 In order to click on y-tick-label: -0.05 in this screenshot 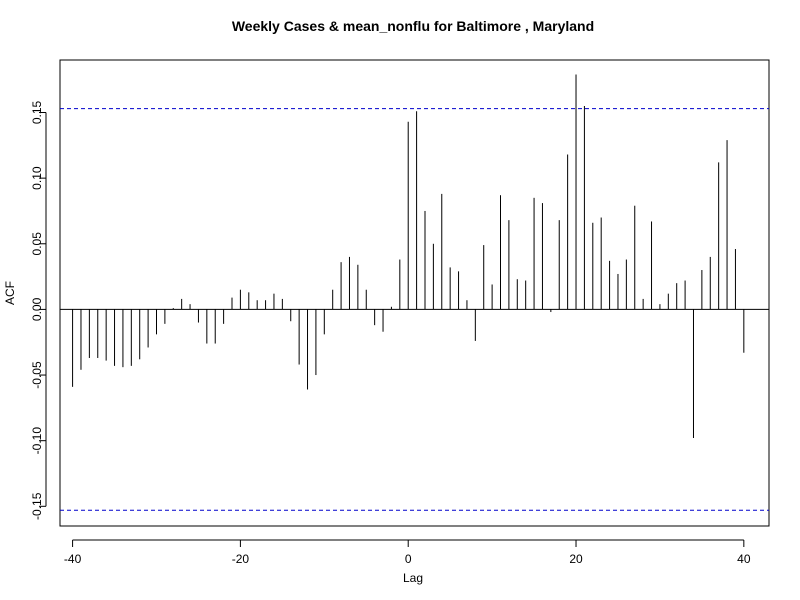, I will do `click(37, 375)`.